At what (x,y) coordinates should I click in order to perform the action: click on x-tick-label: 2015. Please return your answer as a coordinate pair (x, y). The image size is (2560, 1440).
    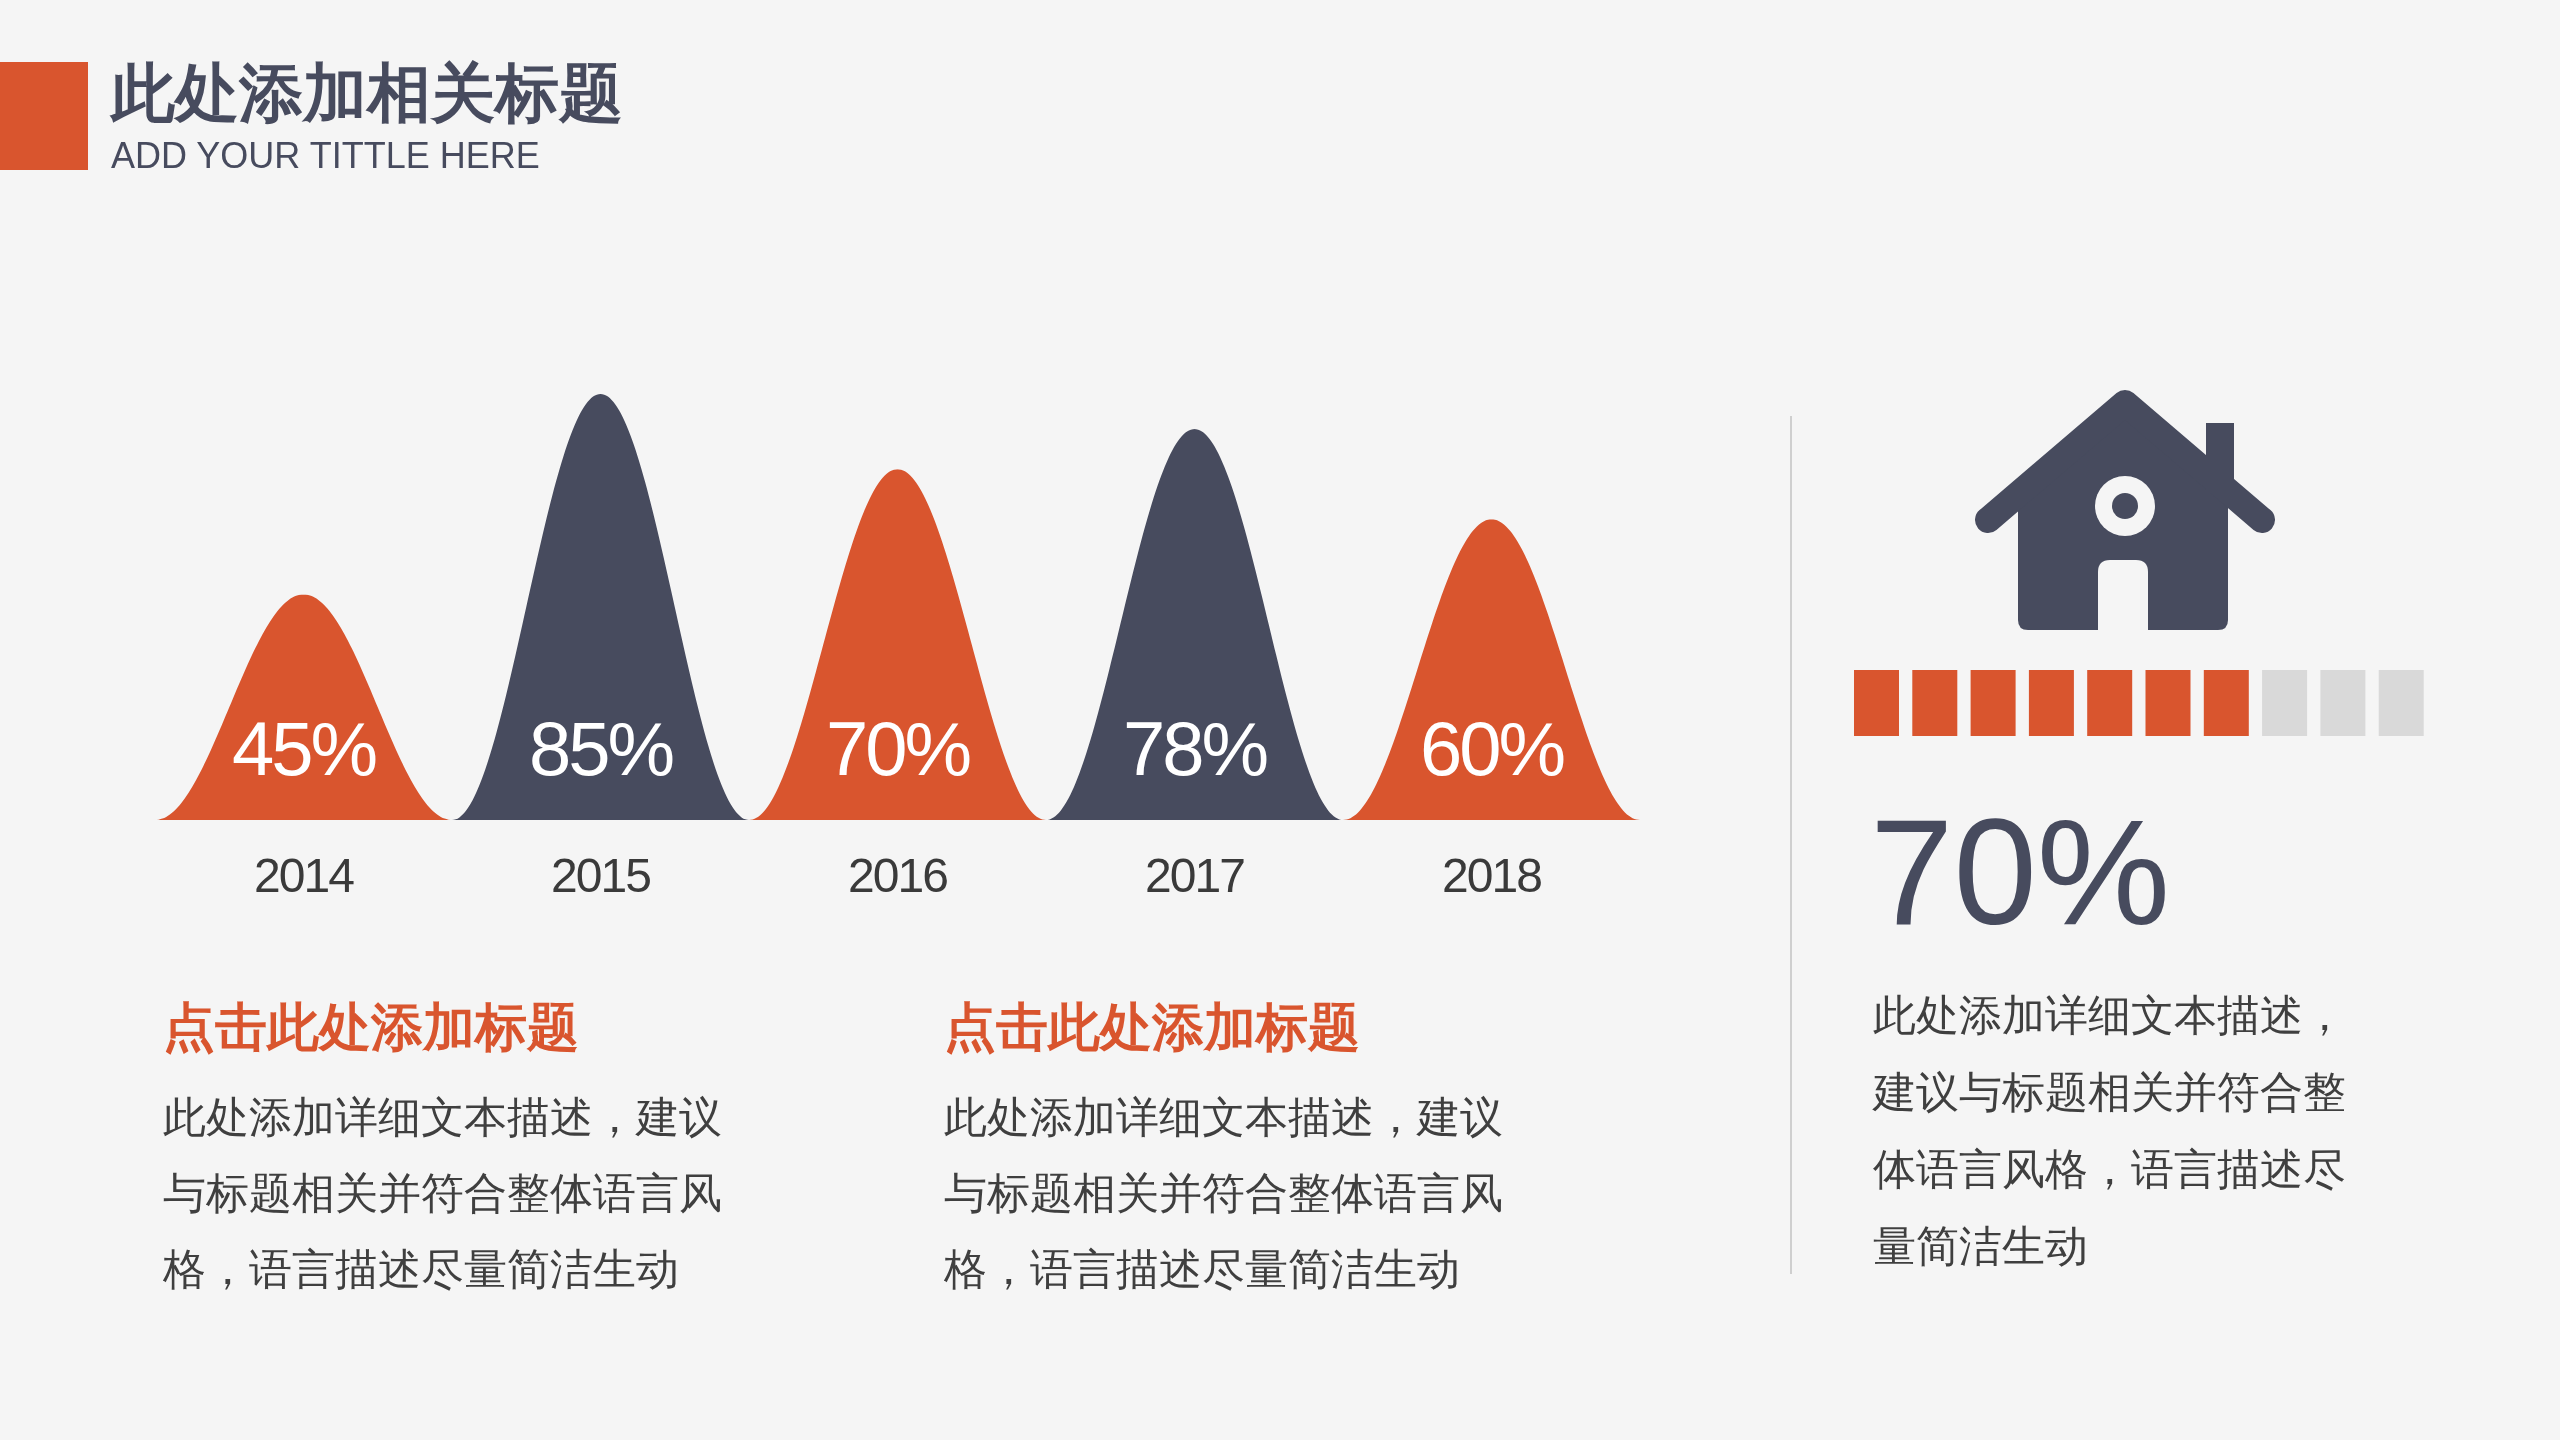
    Looking at the image, I should click on (601, 876).